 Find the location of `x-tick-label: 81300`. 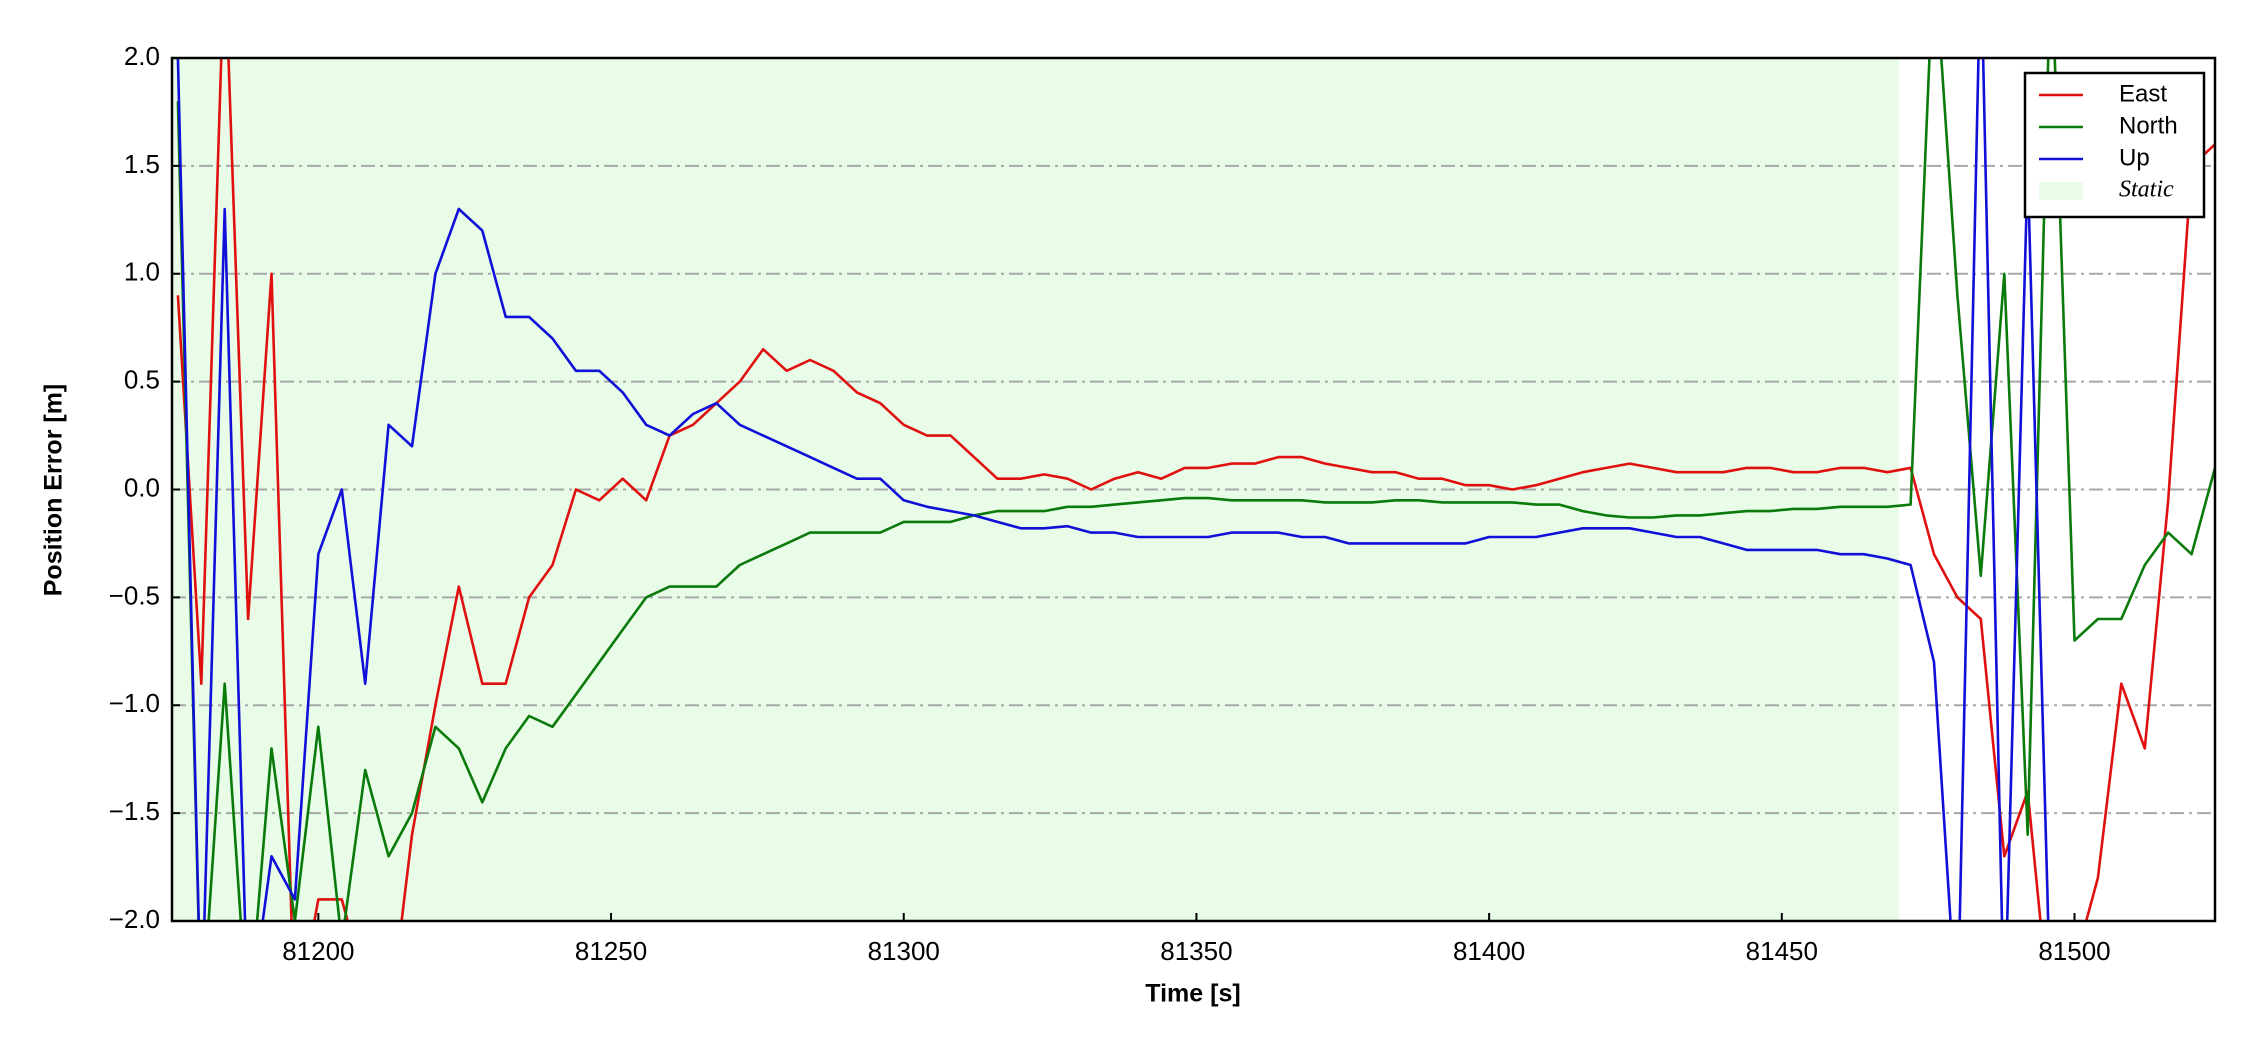

x-tick-label: 81300 is located at coordinates (904, 951).